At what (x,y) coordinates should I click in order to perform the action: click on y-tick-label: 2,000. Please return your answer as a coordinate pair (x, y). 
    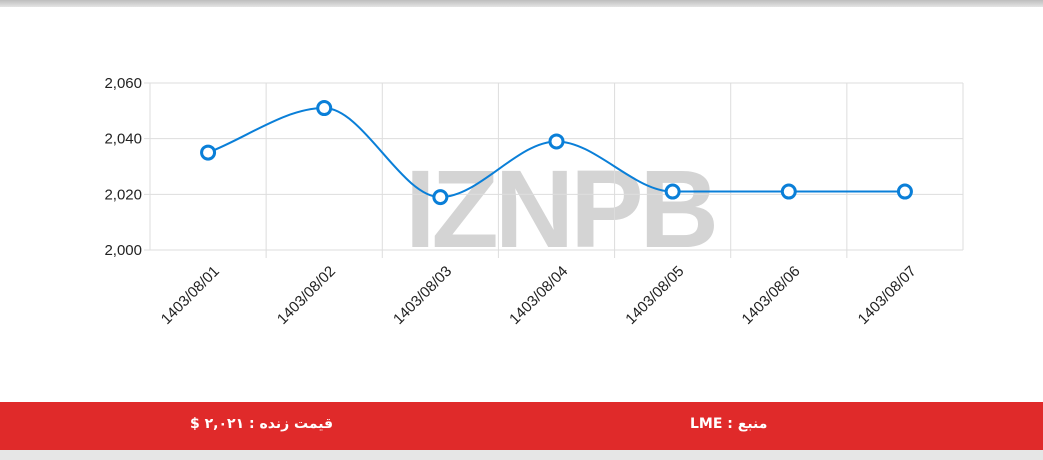
    Looking at the image, I should click on (123, 250).